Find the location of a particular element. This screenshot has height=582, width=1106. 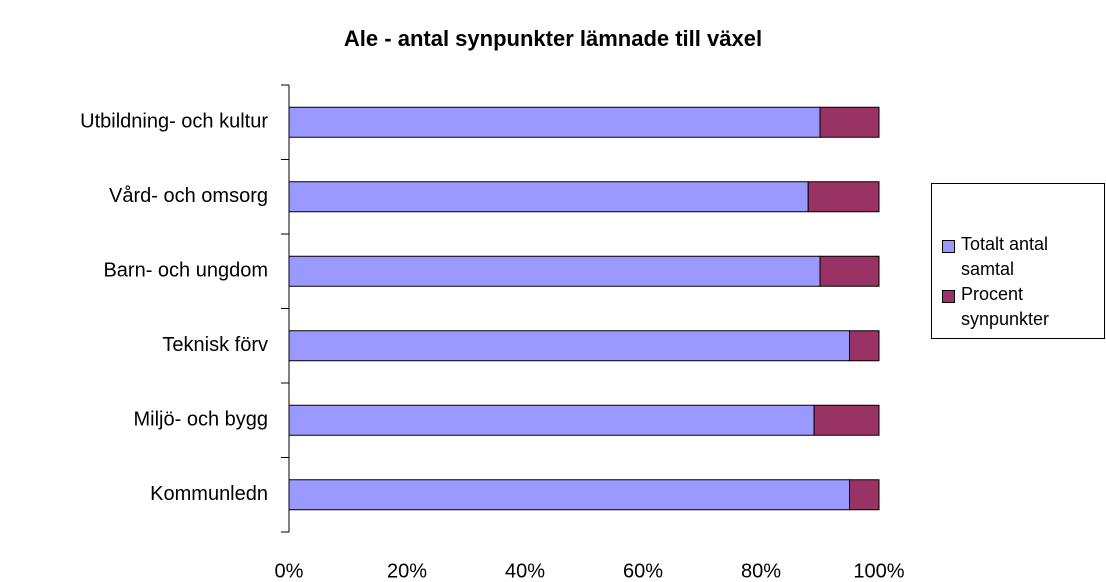

category-label: Teknisk förv is located at coordinates (215, 345).